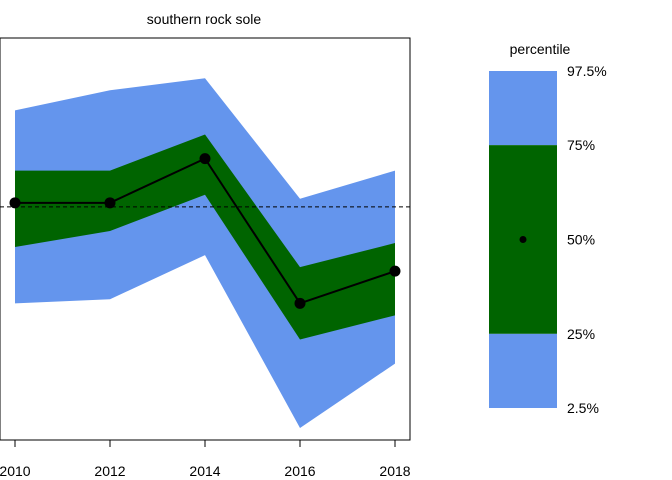 The height and width of the screenshot is (480, 672). I want to click on x-tick-label: 2012, so click(109, 471).